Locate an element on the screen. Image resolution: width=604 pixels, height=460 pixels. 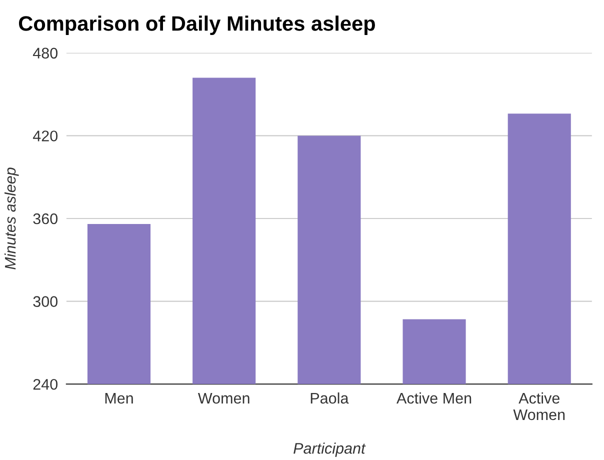
y-tick-label: 360 is located at coordinates (45, 218).